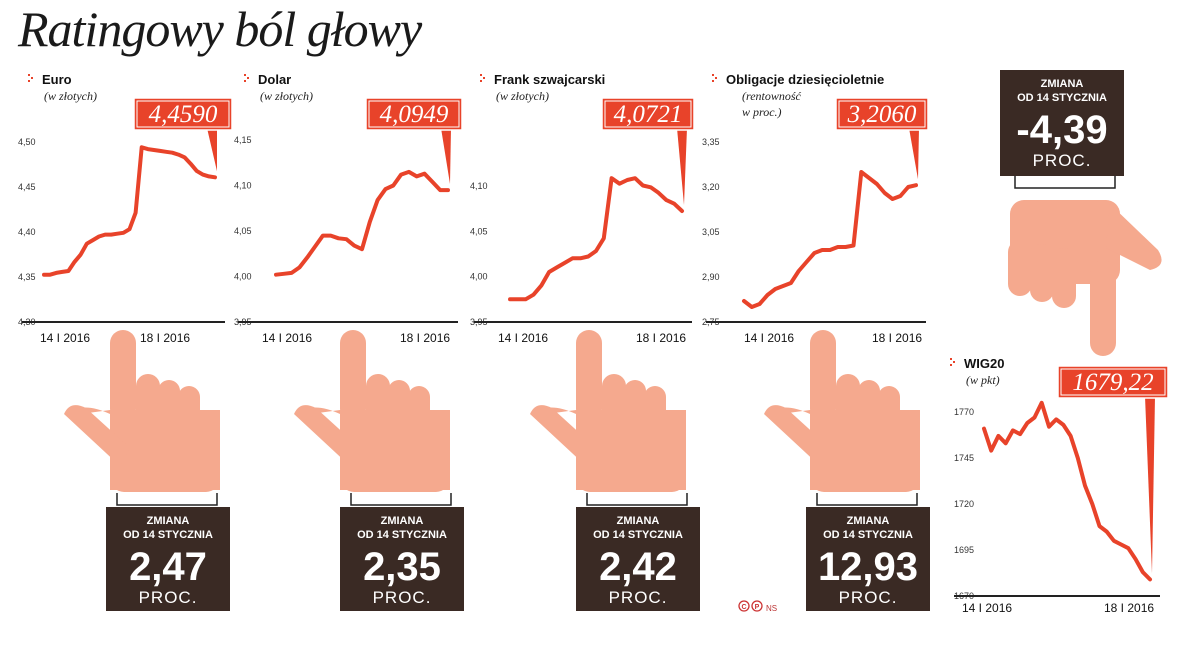 This screenshot has width=1200, height=647. Describe the element at coordinates (168, 567) in the screenshot. I see `change-value: 2,47` at that location.